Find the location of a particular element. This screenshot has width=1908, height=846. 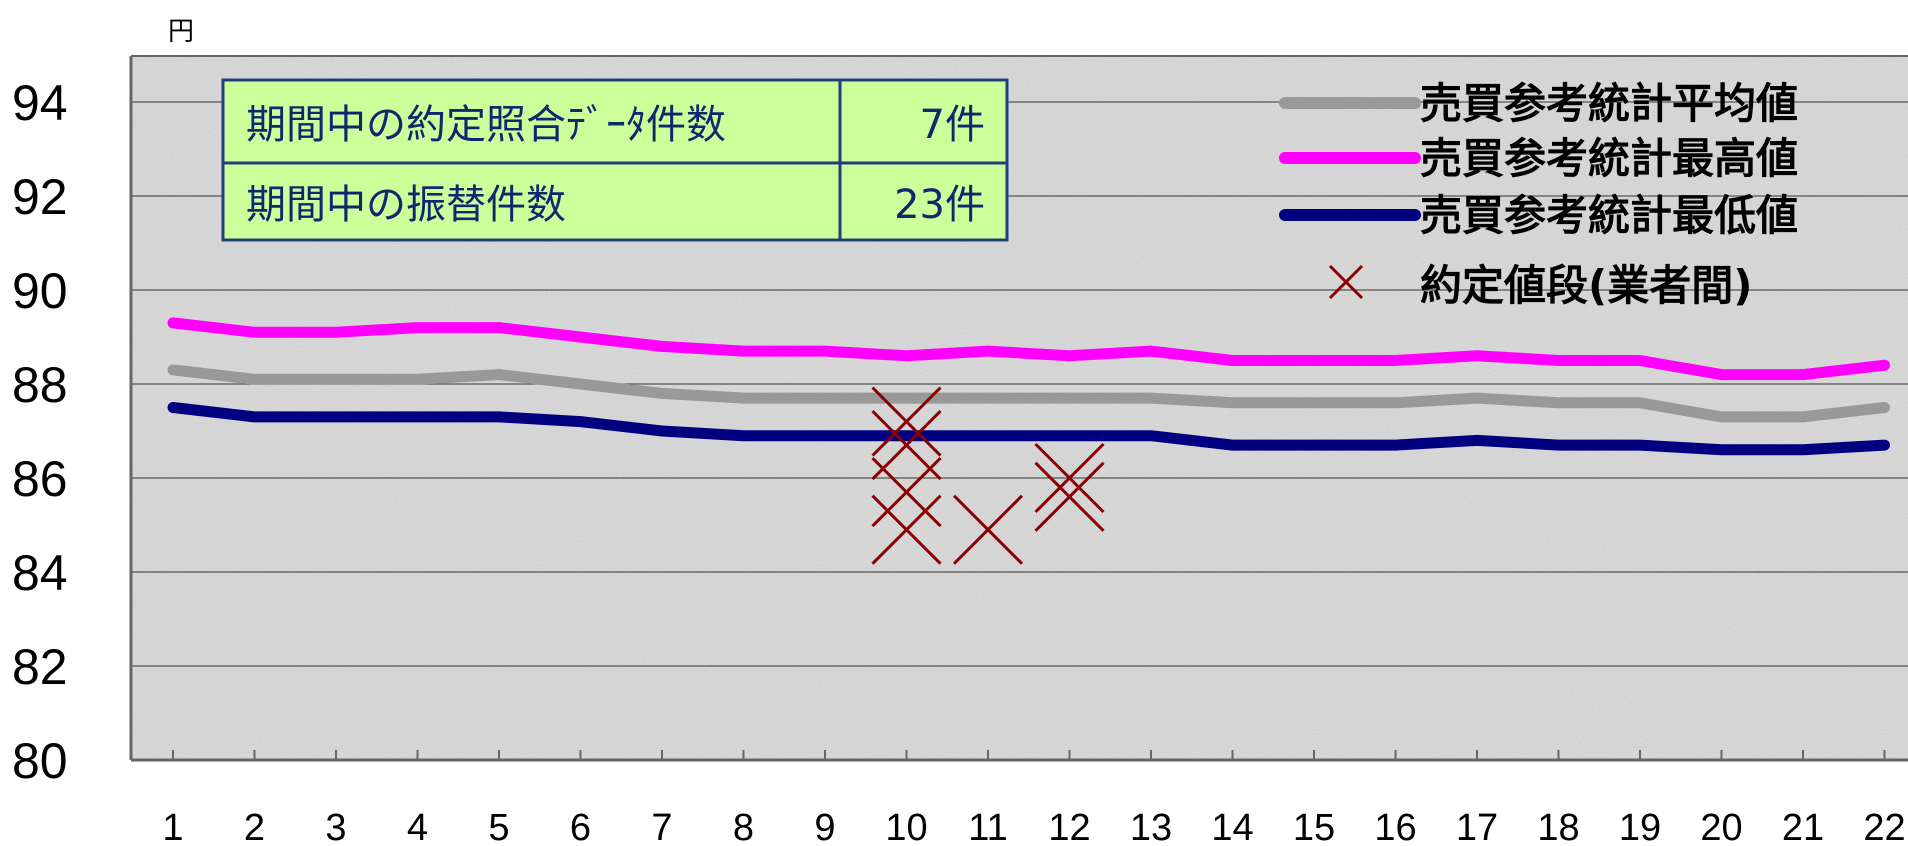

x-tick-label: 9 is located at coordinates (824, 826).